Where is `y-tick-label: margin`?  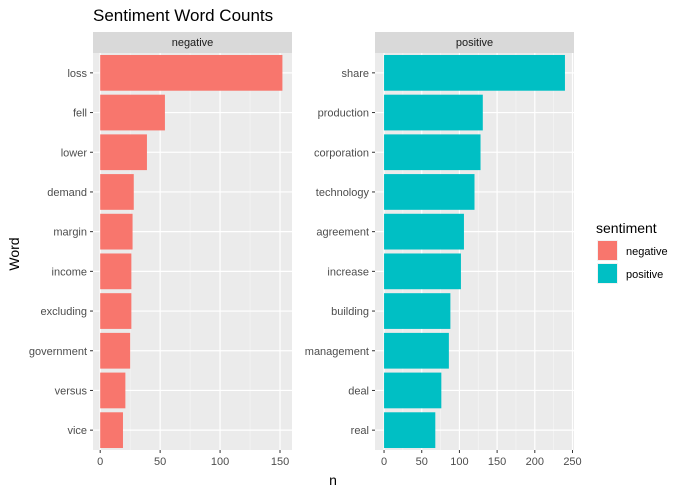
y-tick-label: margin is located at coordinates (70, 233).